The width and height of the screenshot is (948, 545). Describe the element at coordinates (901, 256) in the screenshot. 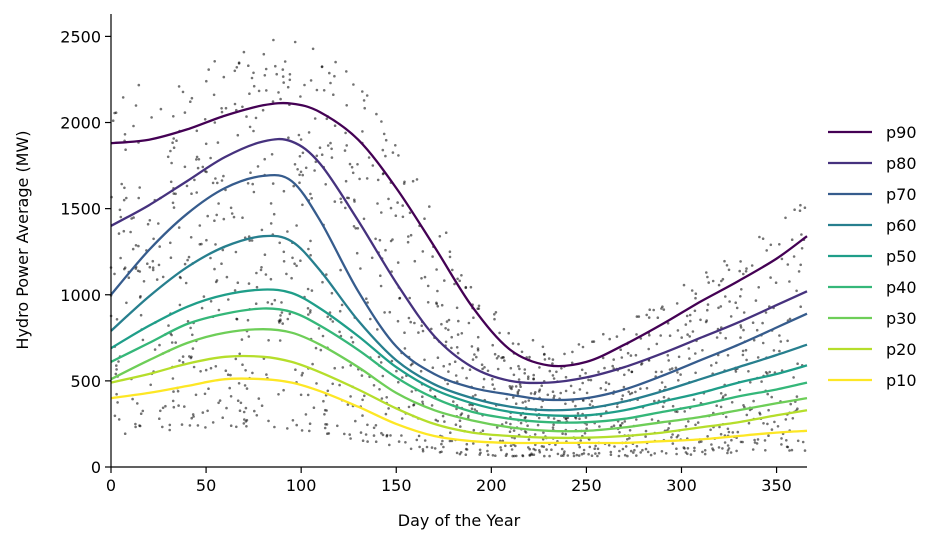

I see `legend-label-p50: p50` at that location.